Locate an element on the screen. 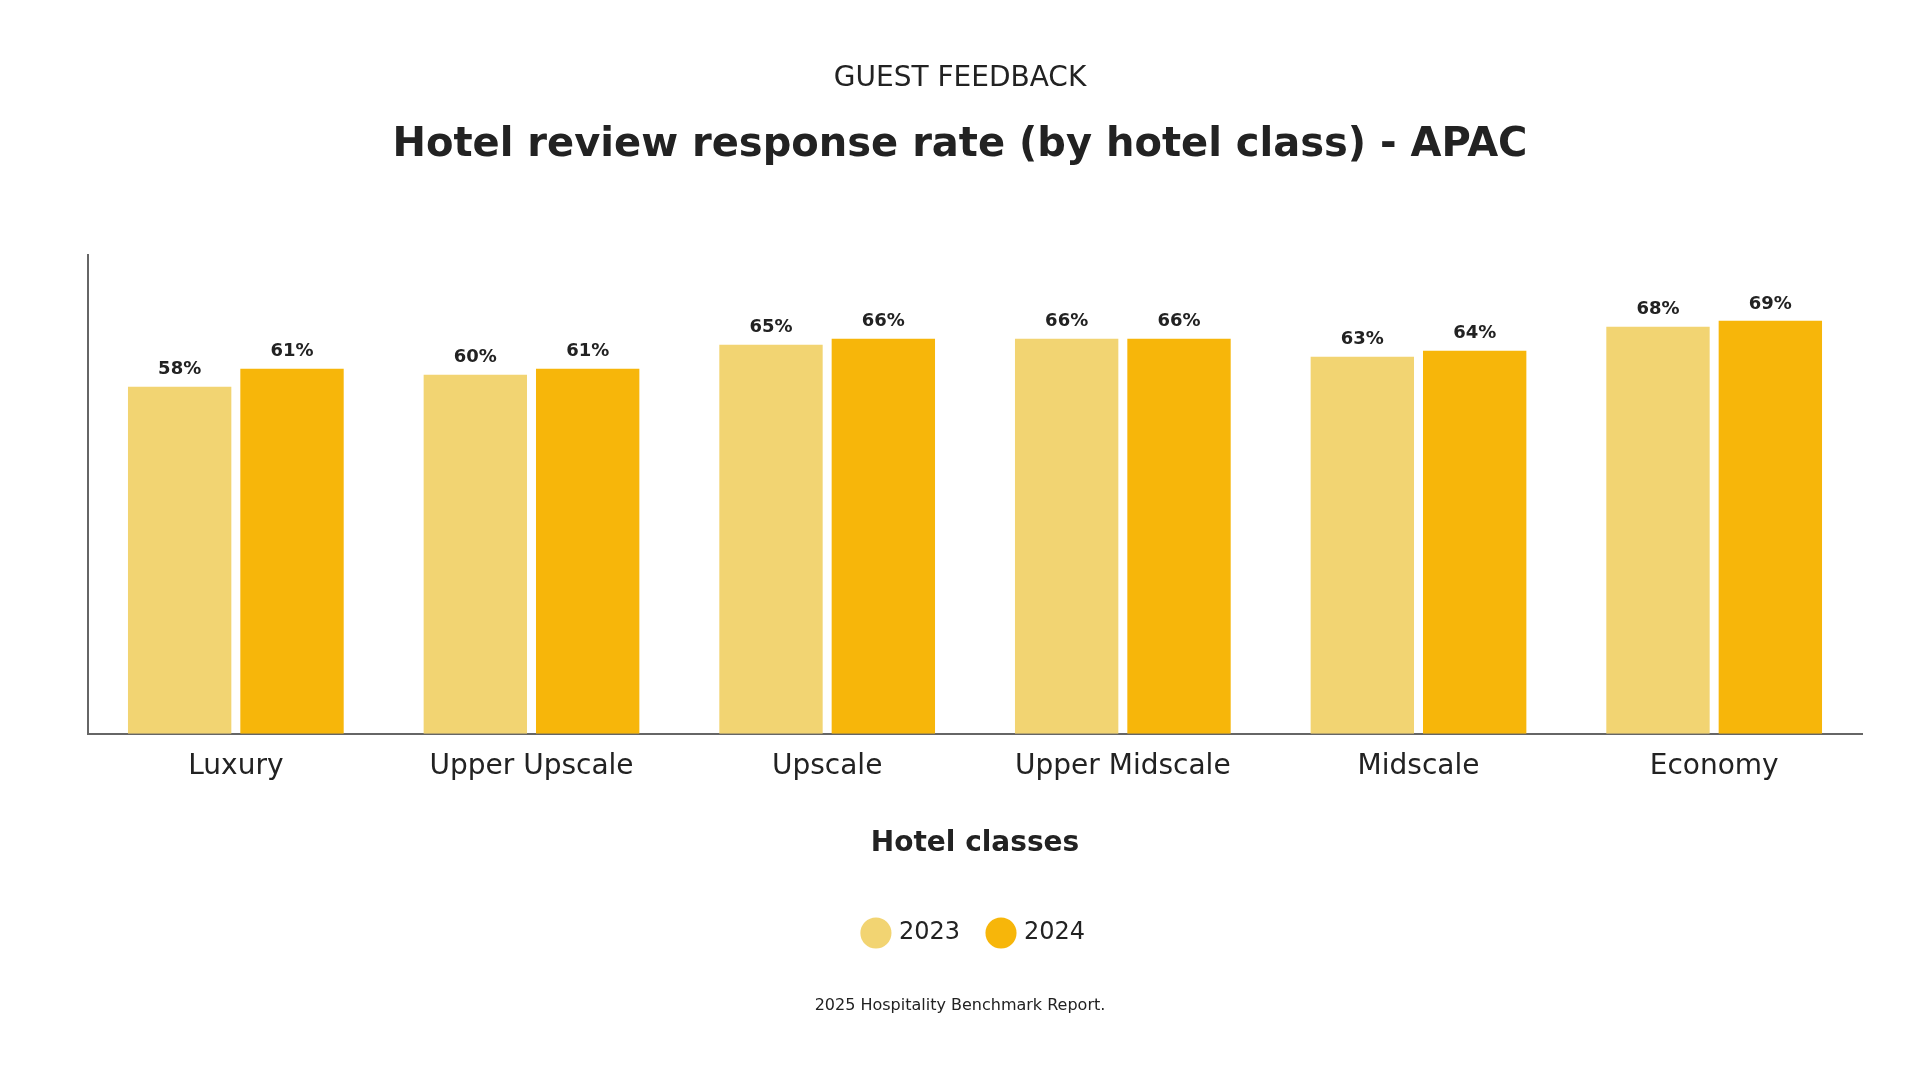 The width and height of the screenshot is (1920, 1080). x-tick-label: Upscale is located at coordinates (827, 764).